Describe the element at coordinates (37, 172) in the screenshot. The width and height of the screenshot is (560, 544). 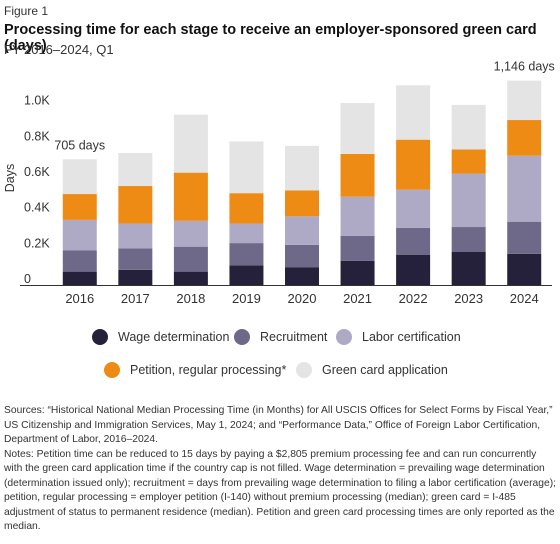
I see `y-tick-label: 0.6K` at that location.